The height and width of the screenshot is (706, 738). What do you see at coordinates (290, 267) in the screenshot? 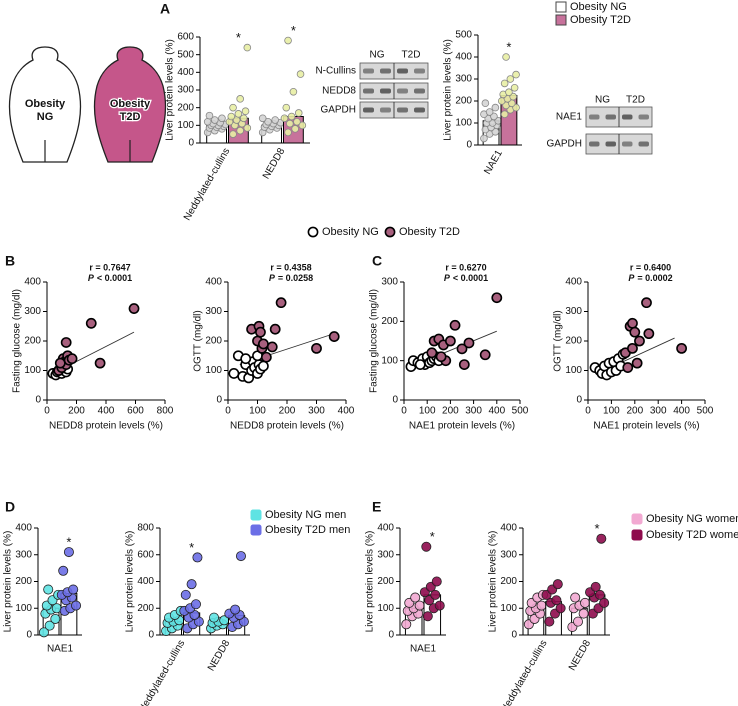
I see `r-label: r = 0.4358` at bounding box center [290, 267].